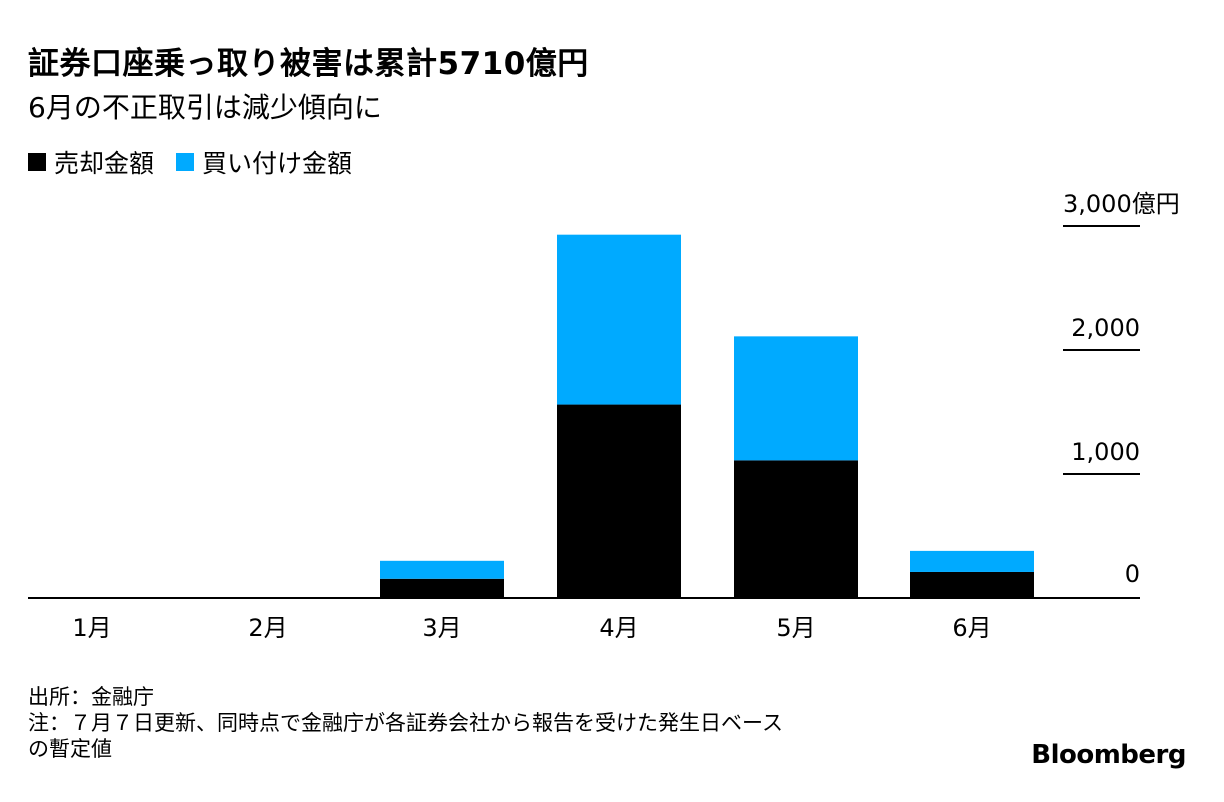 The width and height of the screenshot is (1224, 802). I want to click on y-tick-label: 0, so click(1132, 574).